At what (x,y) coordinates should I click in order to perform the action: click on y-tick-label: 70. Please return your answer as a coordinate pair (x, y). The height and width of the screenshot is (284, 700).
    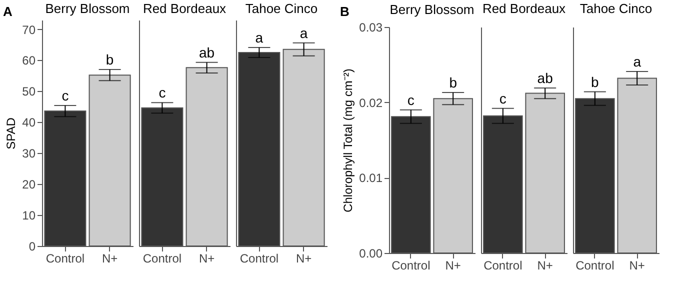
    Looking at the image, I should click on (29, 29).